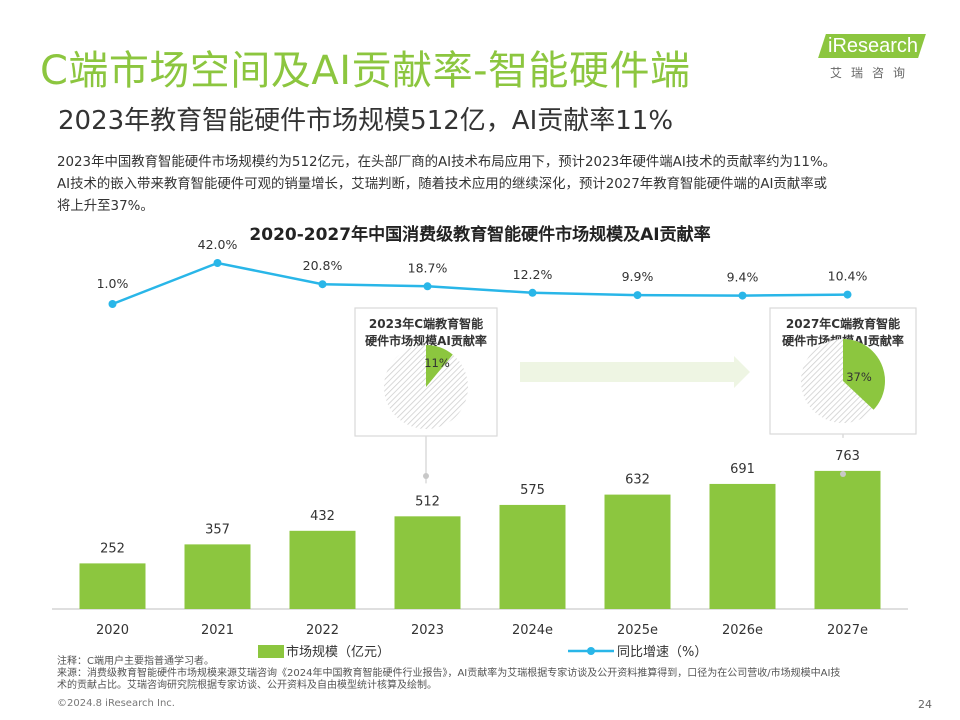 This screenshot has width=960, height=720. I want to click on growth-label: 1.0%, so click(113, 283).